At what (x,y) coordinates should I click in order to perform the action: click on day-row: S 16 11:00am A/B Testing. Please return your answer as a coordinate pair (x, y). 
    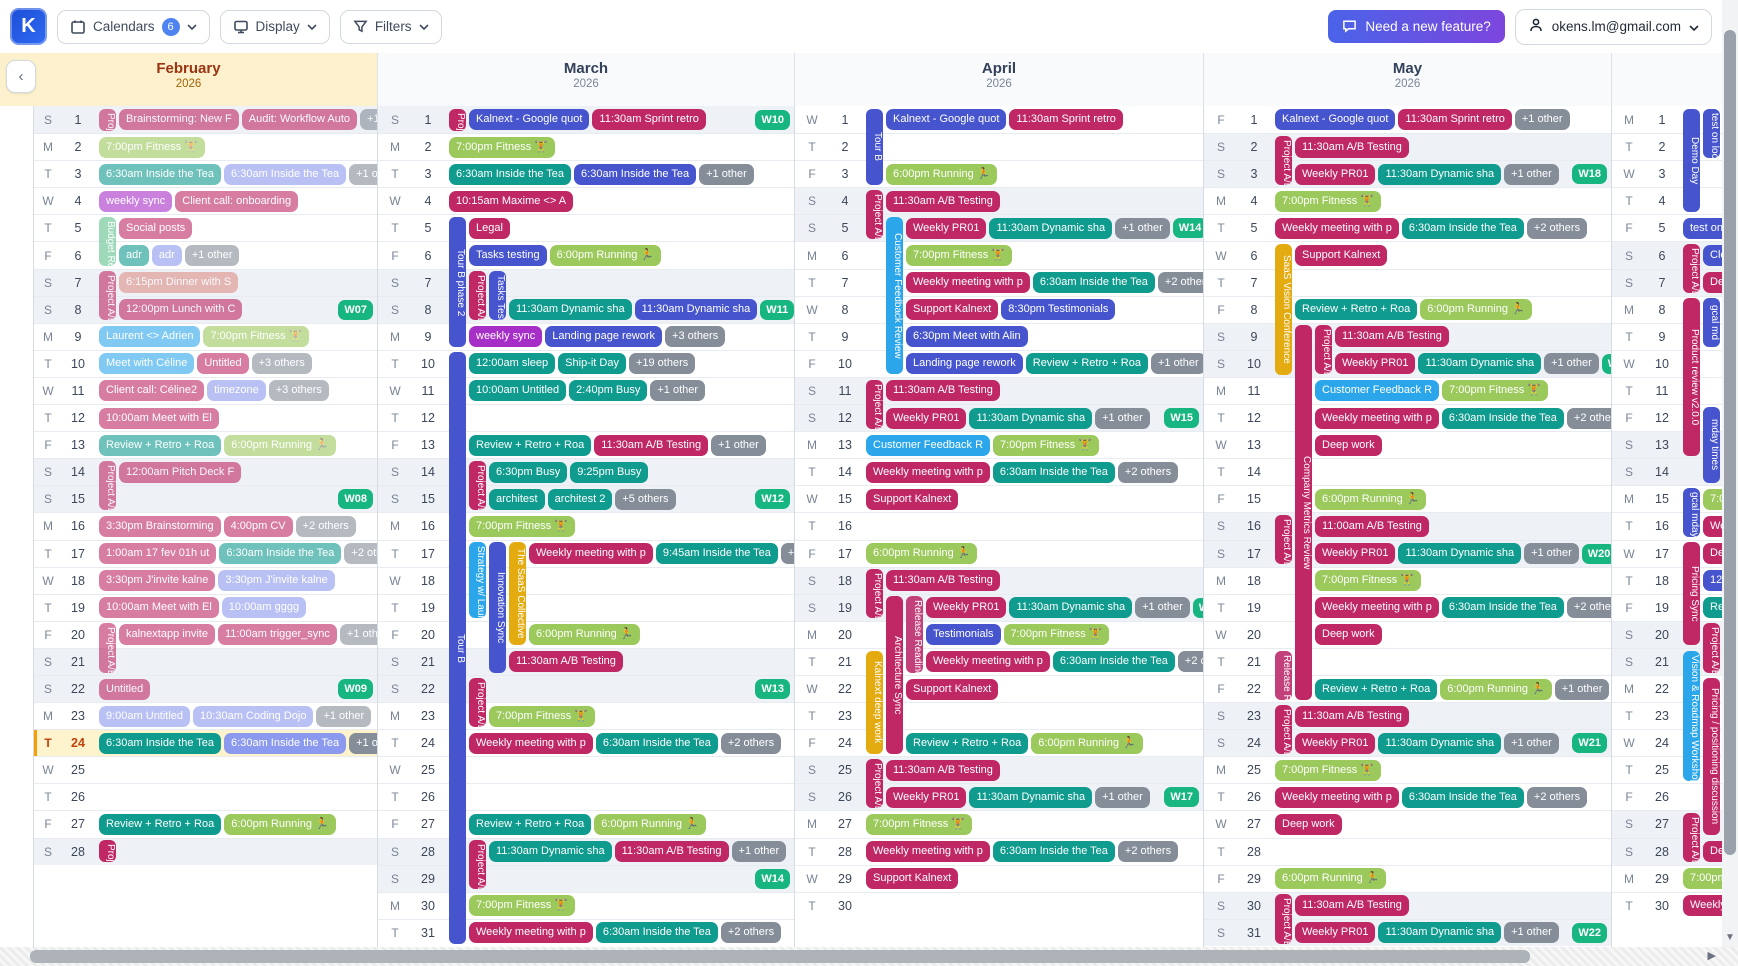
    Looking at the image, I should click on (1407, 526).